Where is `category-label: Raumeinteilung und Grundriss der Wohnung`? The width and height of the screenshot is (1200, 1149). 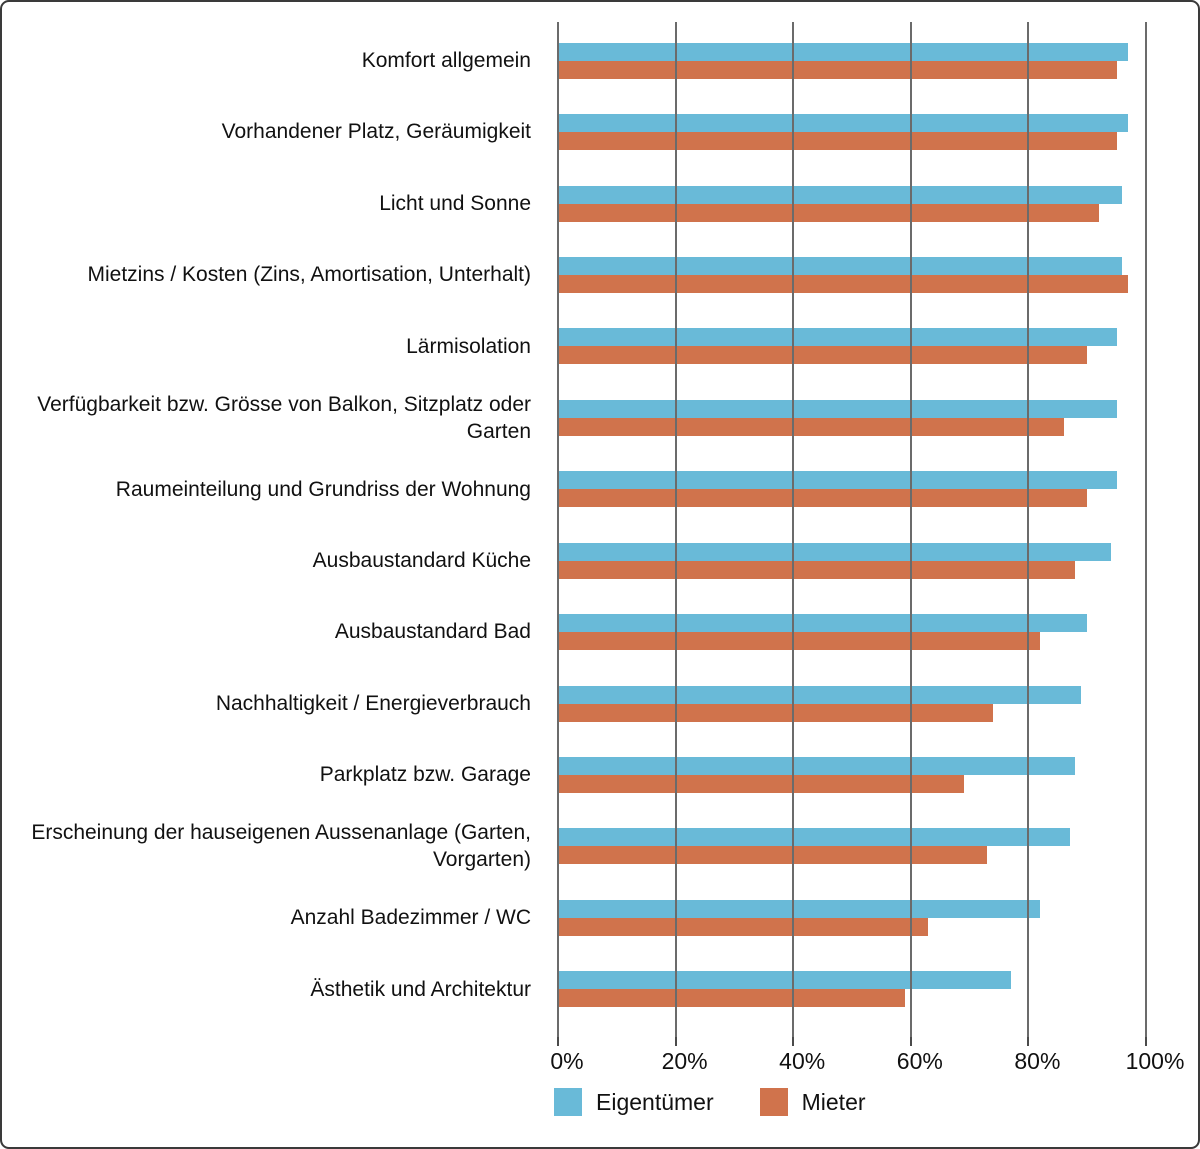
category-label: Raumeinteilung und Grundriss der Wohnung is located at coordinates (323, 489).